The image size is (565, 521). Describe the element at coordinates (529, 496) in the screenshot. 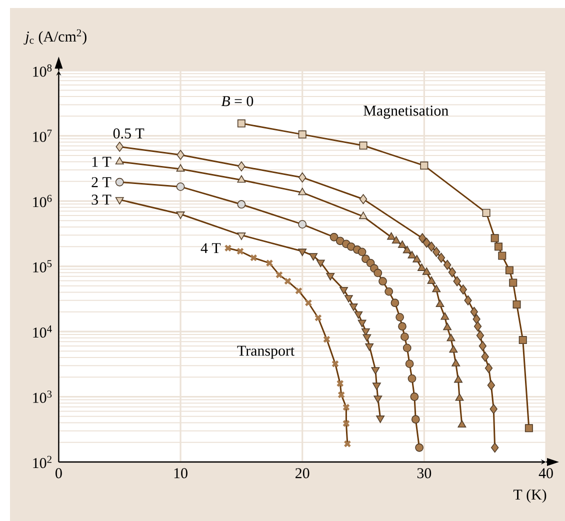

I see `x-axis-title: T (K)` at that location.